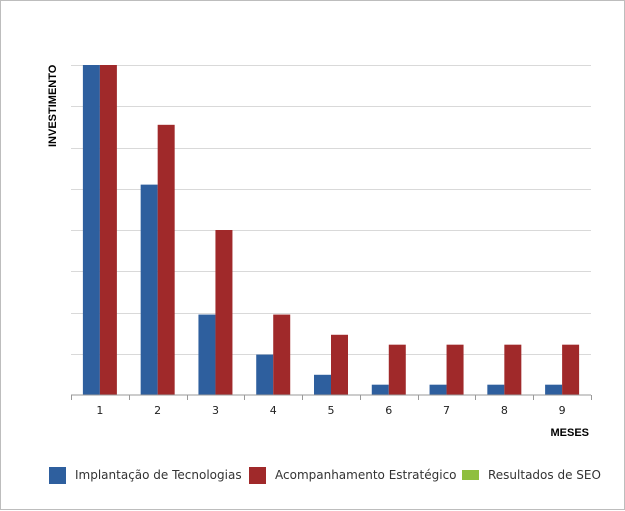 The image size is (625, 511). Describe the element at coordinates (331, 410) in the screenshot. I see `x-tick-label: 5` at that location.